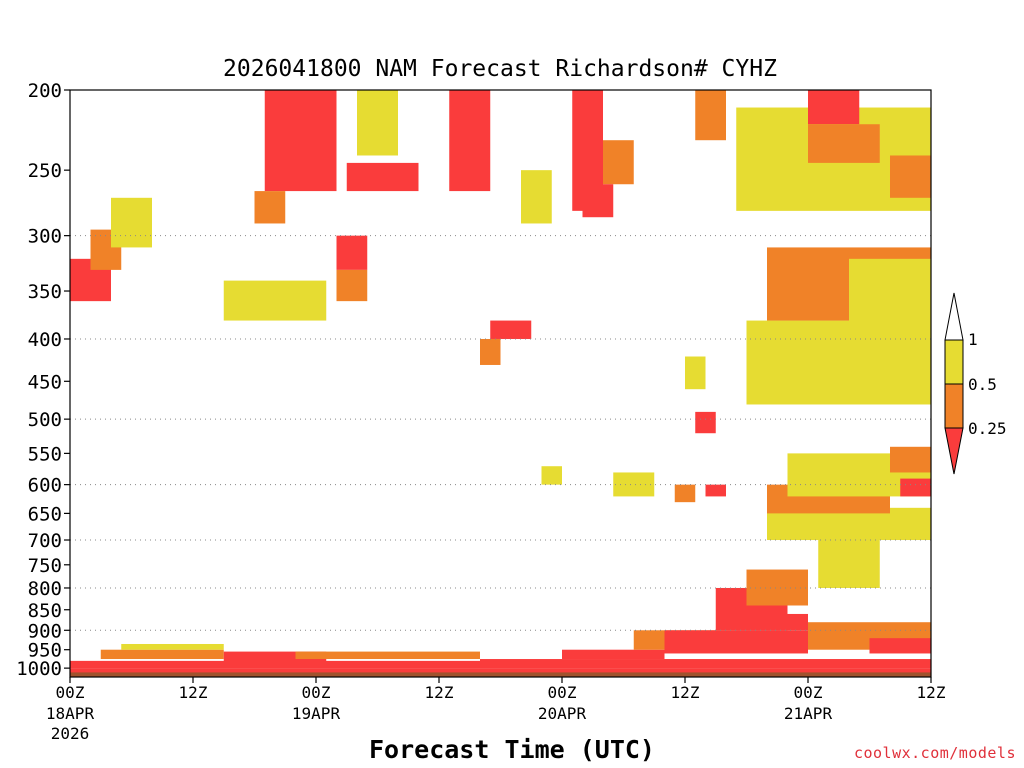 Image resolution: width=1024 pixels, height=768 pixels. What do you see at coordinates (973, 339) in the screenshot?
I see `colorbar-label: 1` at bounding box center [973, 339].